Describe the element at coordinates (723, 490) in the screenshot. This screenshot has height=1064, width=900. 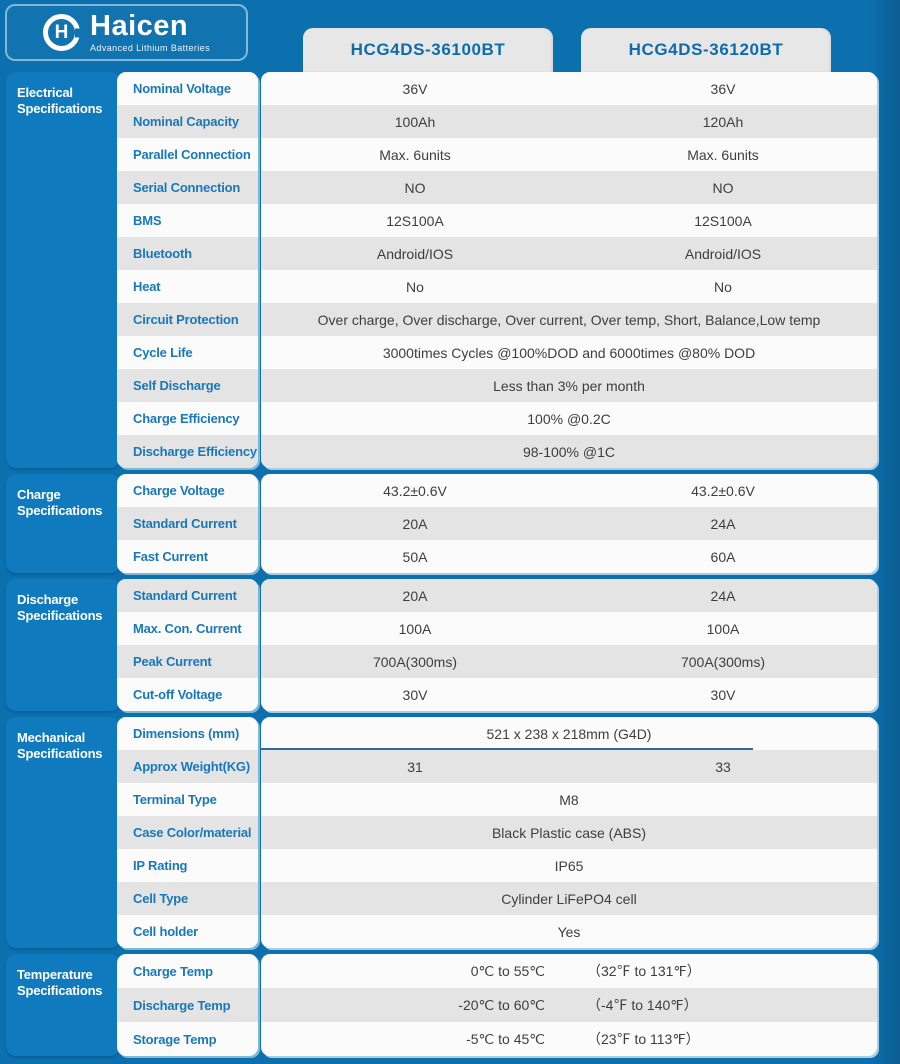
I see `spec-value: 43.2±0.6V` at that location.